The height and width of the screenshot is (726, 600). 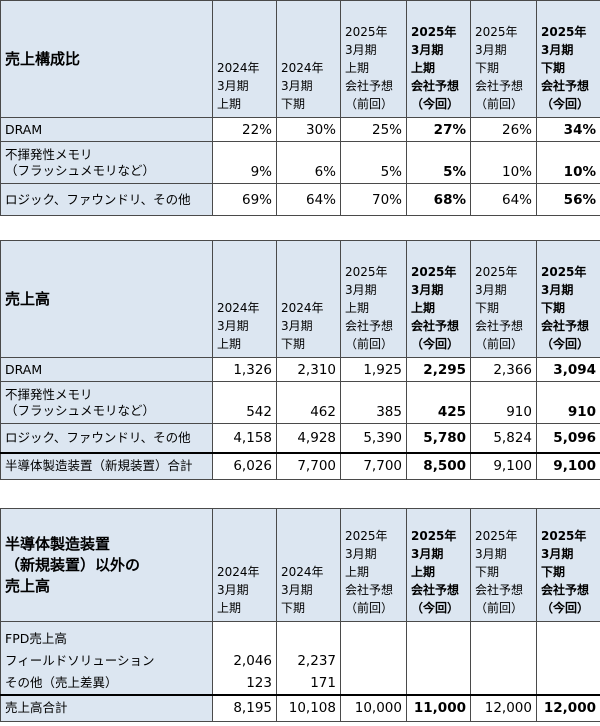 I want to click on table-row: 不揮発性メモリ （フラッシュメモリなど） 9% 6% 5% 5% 10% 10%, so click(x=300, y=162).